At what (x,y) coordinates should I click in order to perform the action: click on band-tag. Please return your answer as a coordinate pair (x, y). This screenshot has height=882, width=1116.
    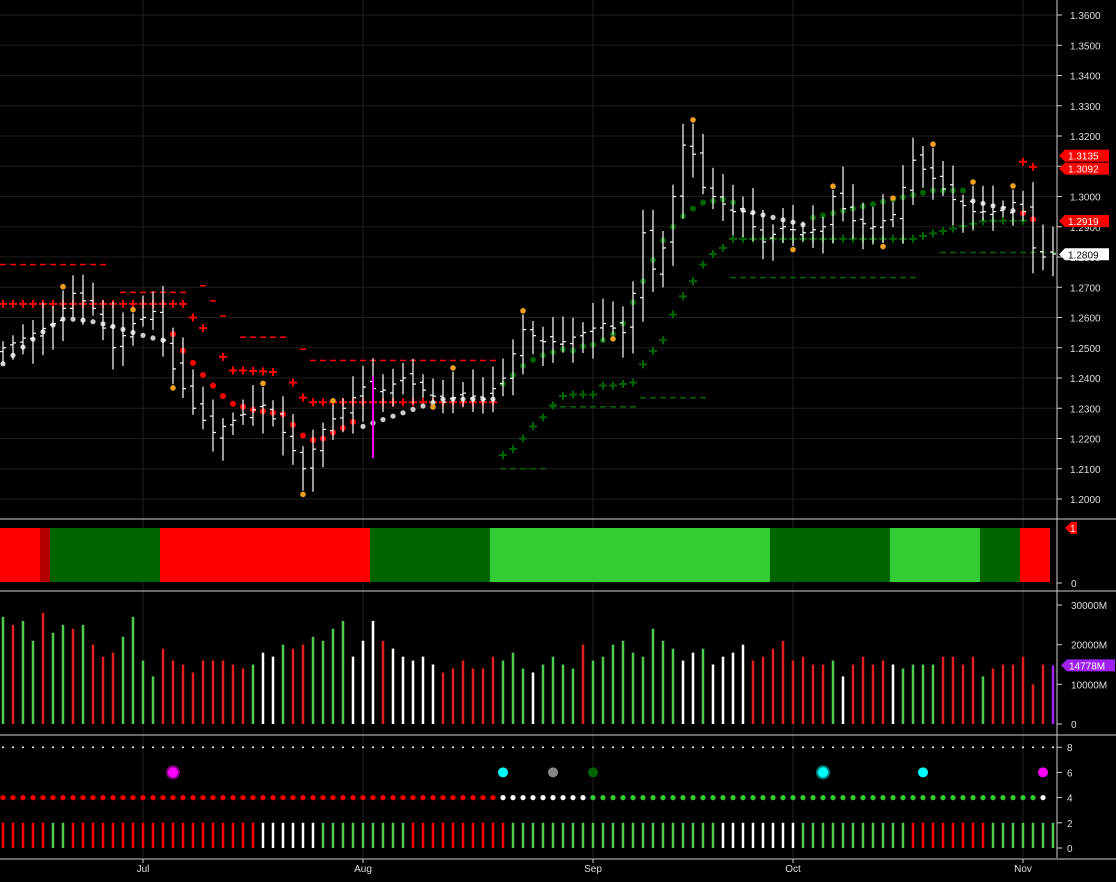
    Looking at the image, I should click on (1071, 528).